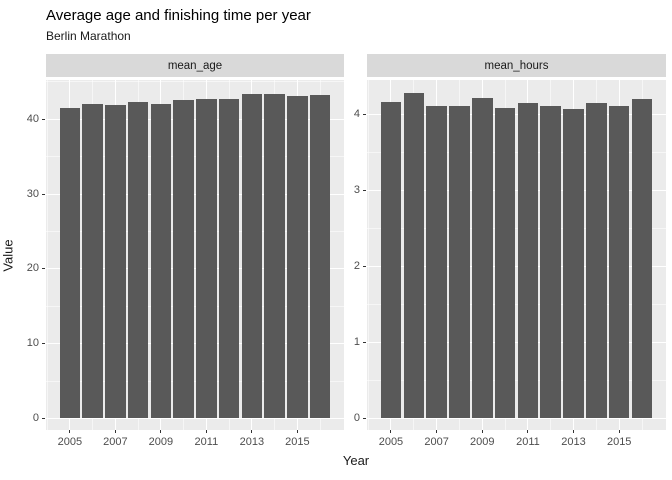  What do you see at coordinates (32, 268) in the screenshot?
I see `y-tick-label: 20` at bounding box center [32, 268].